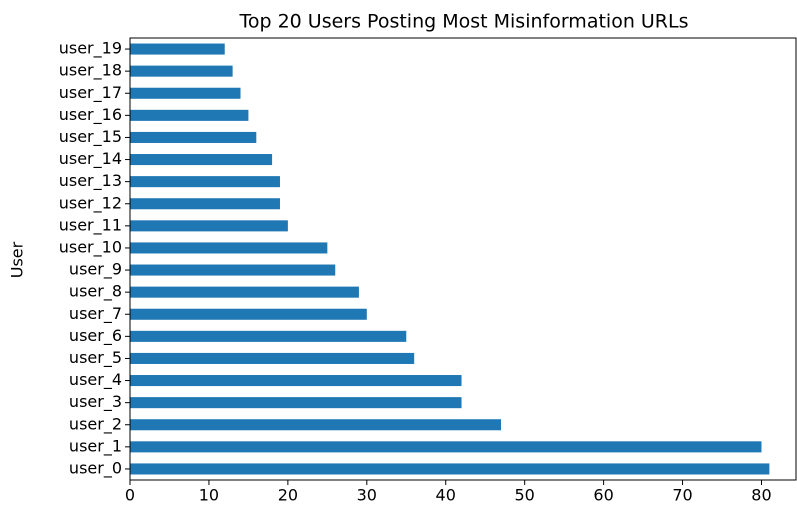 This screenshot has height=510, width=797. I want to click on x-tick-label: 80, so click(761, 495).